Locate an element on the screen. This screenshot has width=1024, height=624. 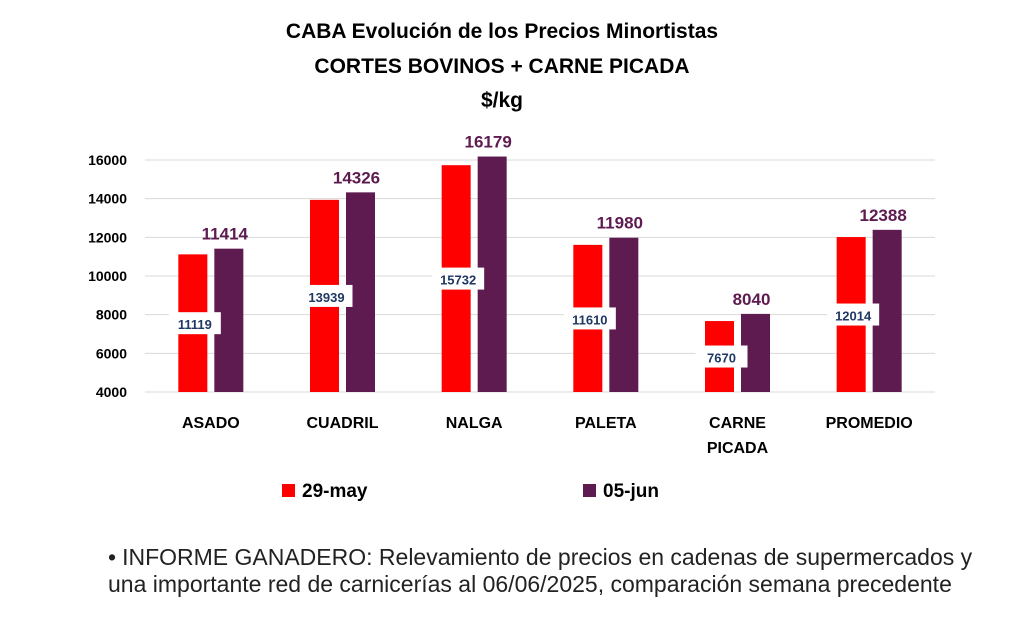
y-tick-label: 12000 is located at coordinates (107, 237).